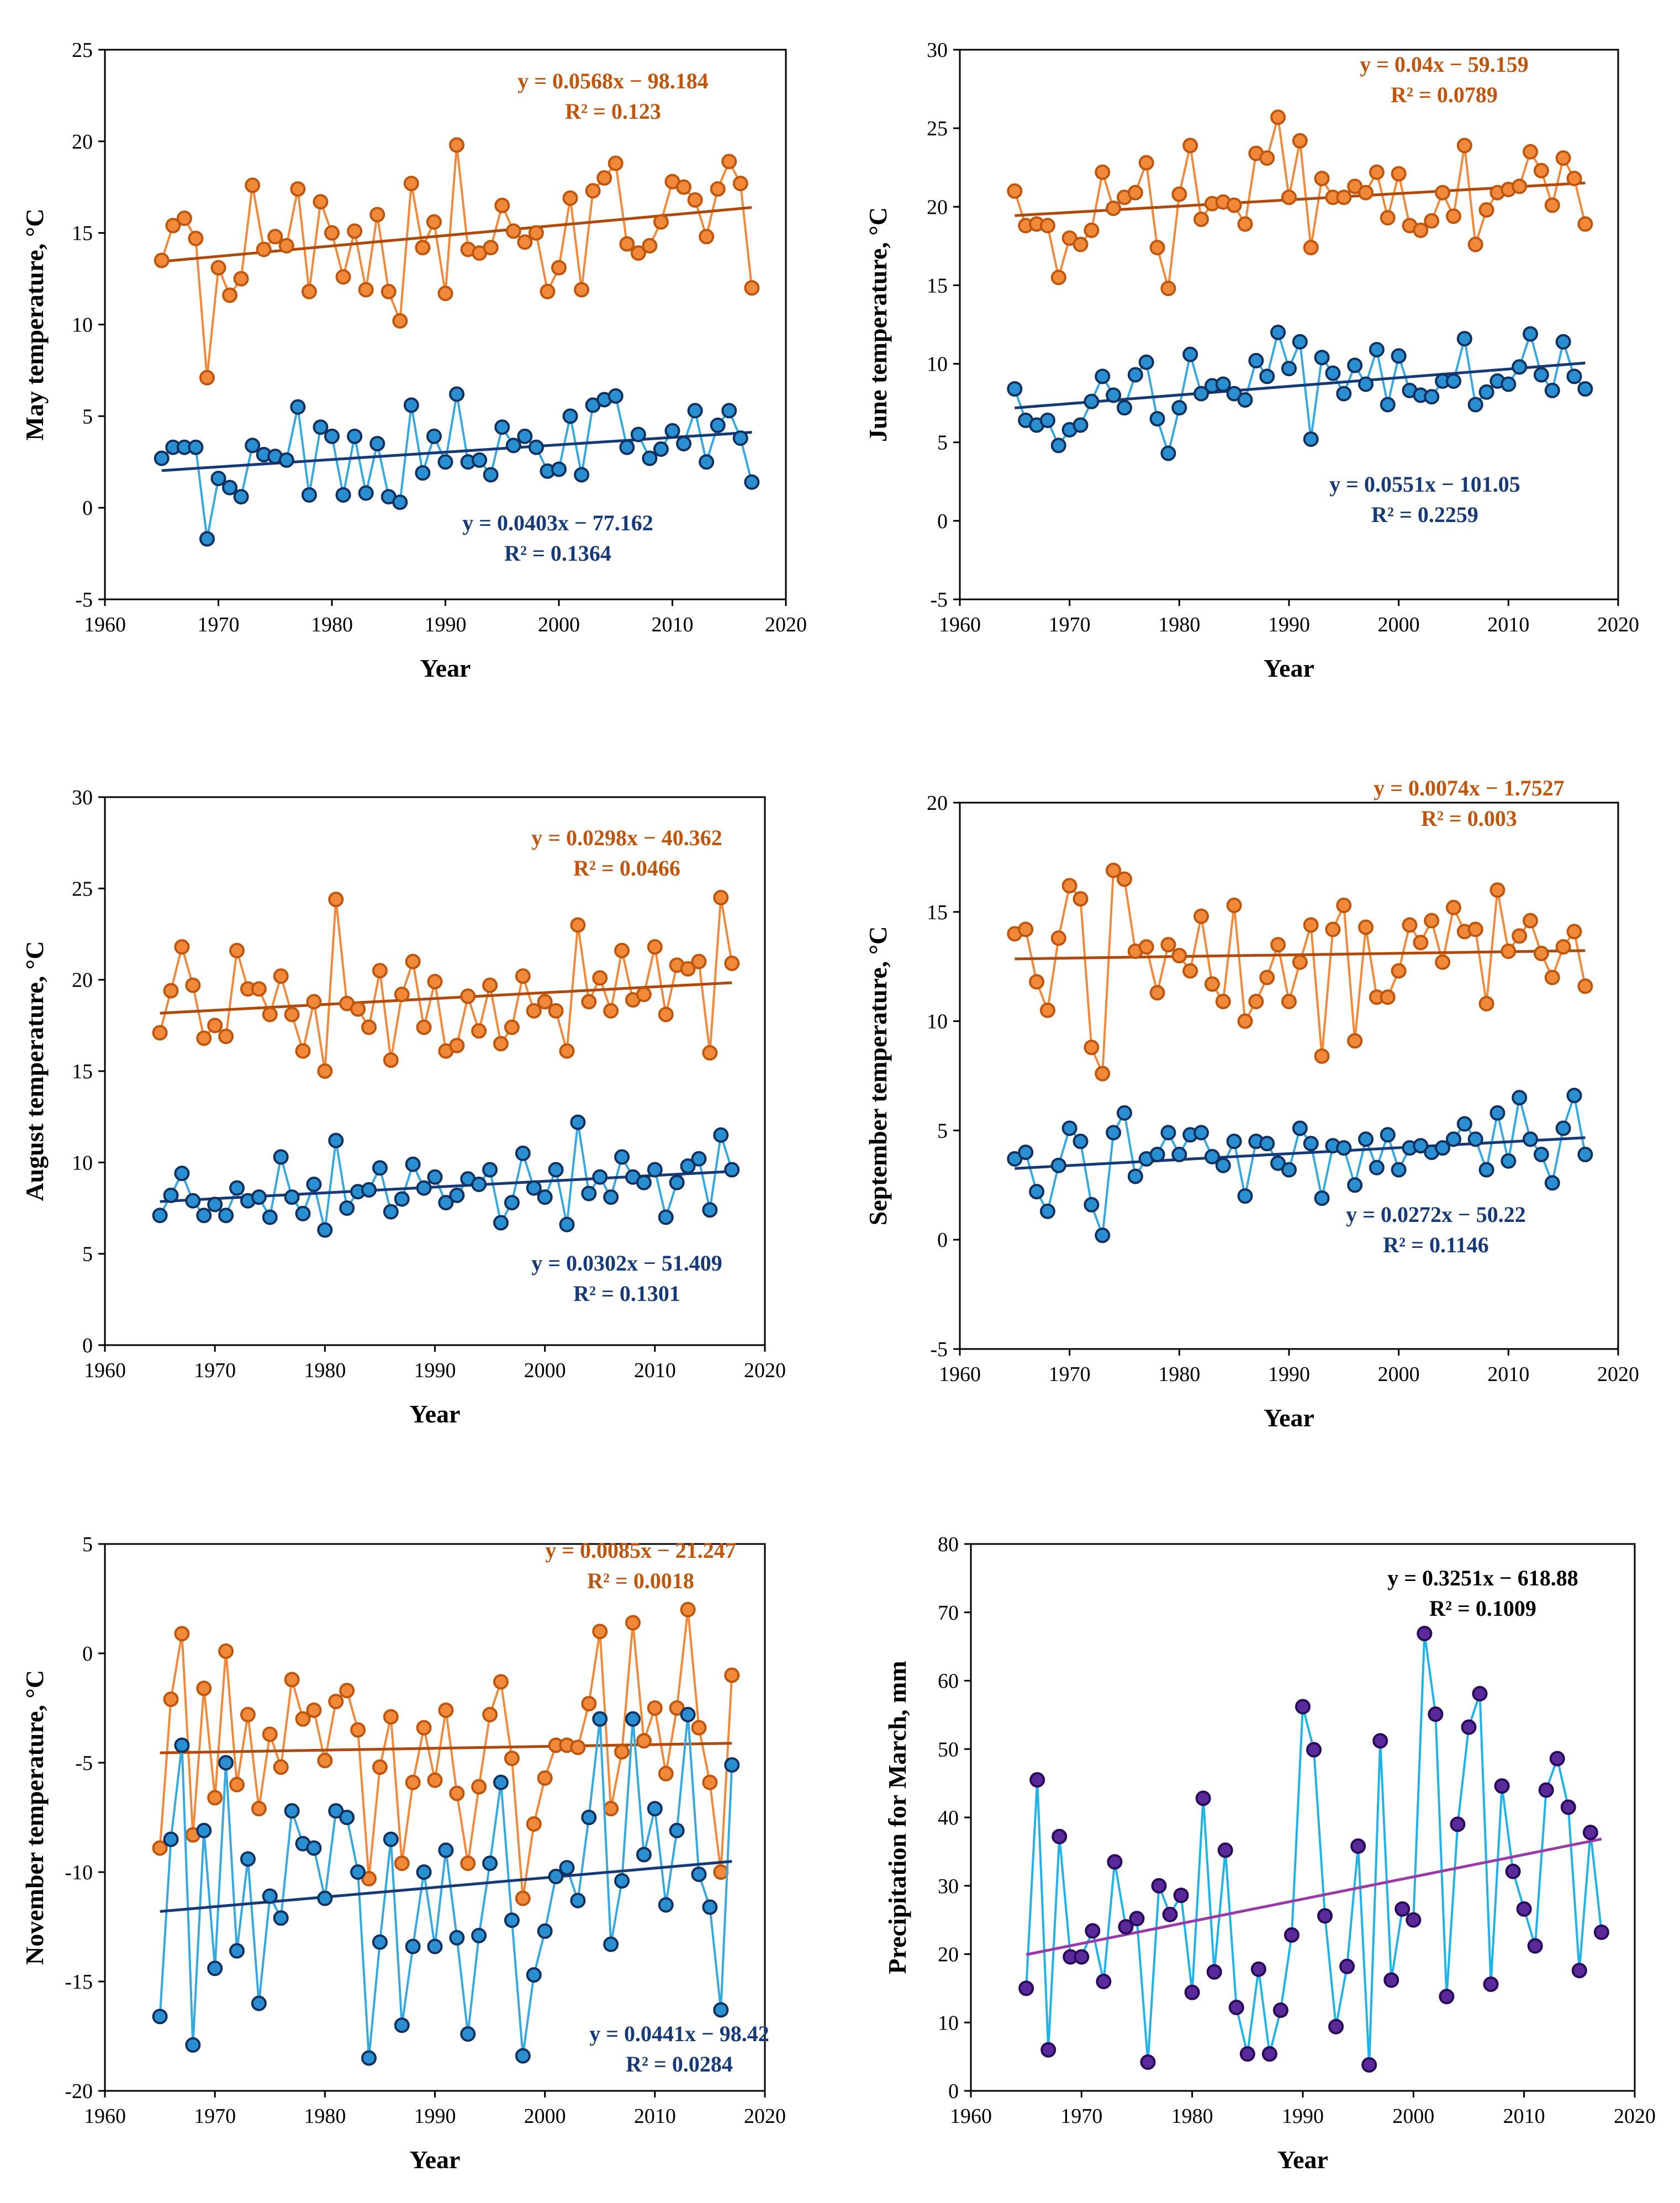 This screenshot has width=1680, height=2203. I want to click on y-axis-title: May temperature, °C, so click(34, 325).